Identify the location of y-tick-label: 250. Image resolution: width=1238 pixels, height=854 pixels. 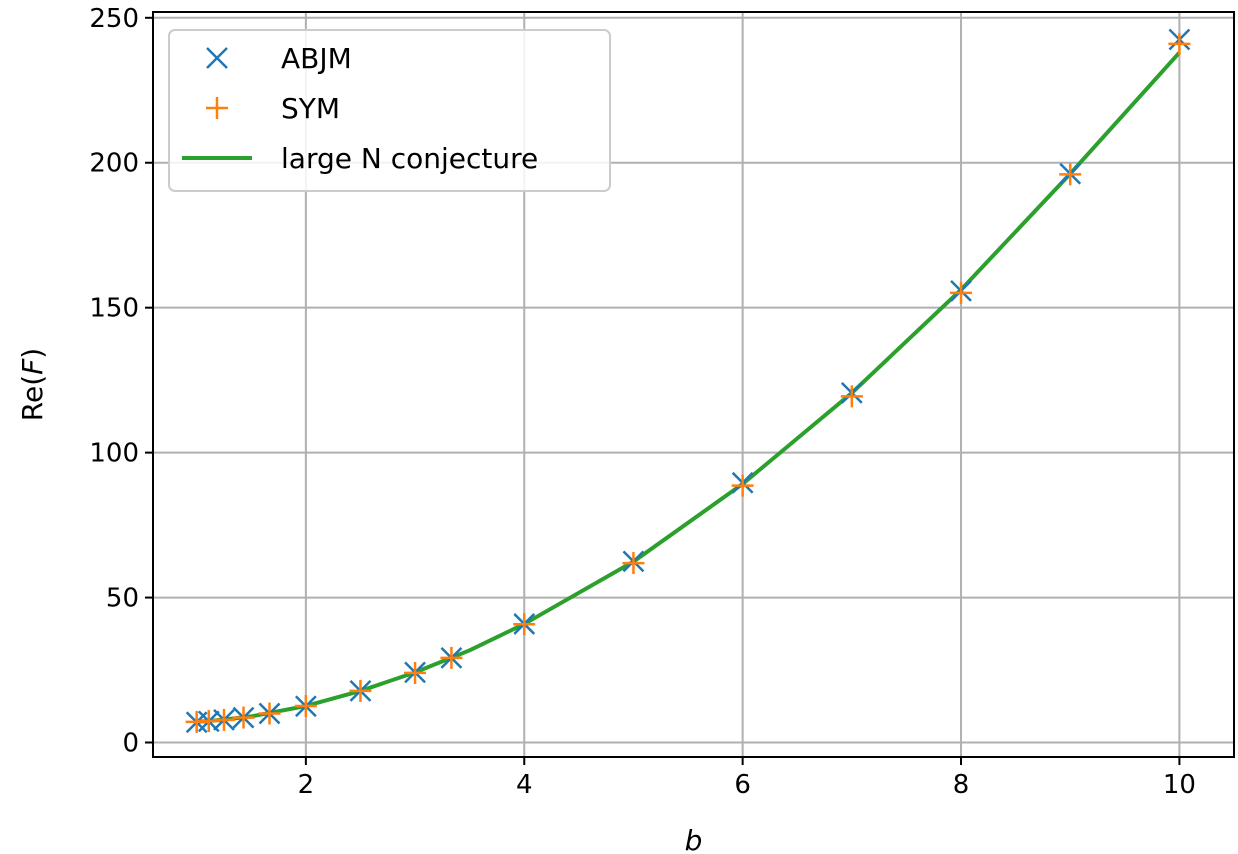
(114, 19).